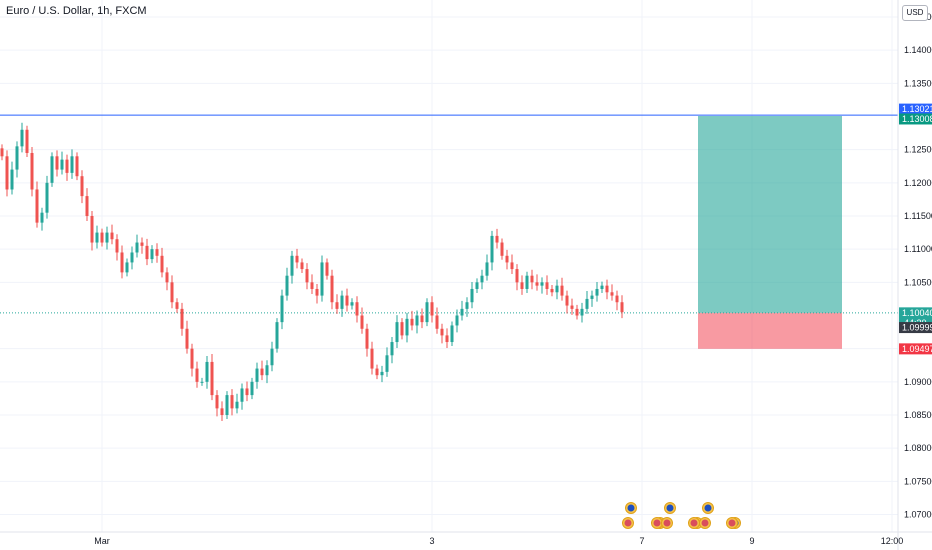 The image size is (932, 550). I want to click on price-tick-label: 1.13500, so click(918, 83).